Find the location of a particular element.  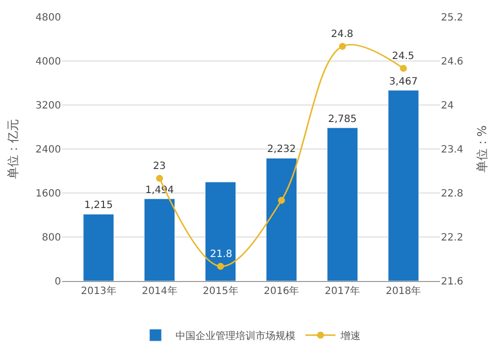

y2-tick-label: 25.2 is located at coordinates (452, 18).